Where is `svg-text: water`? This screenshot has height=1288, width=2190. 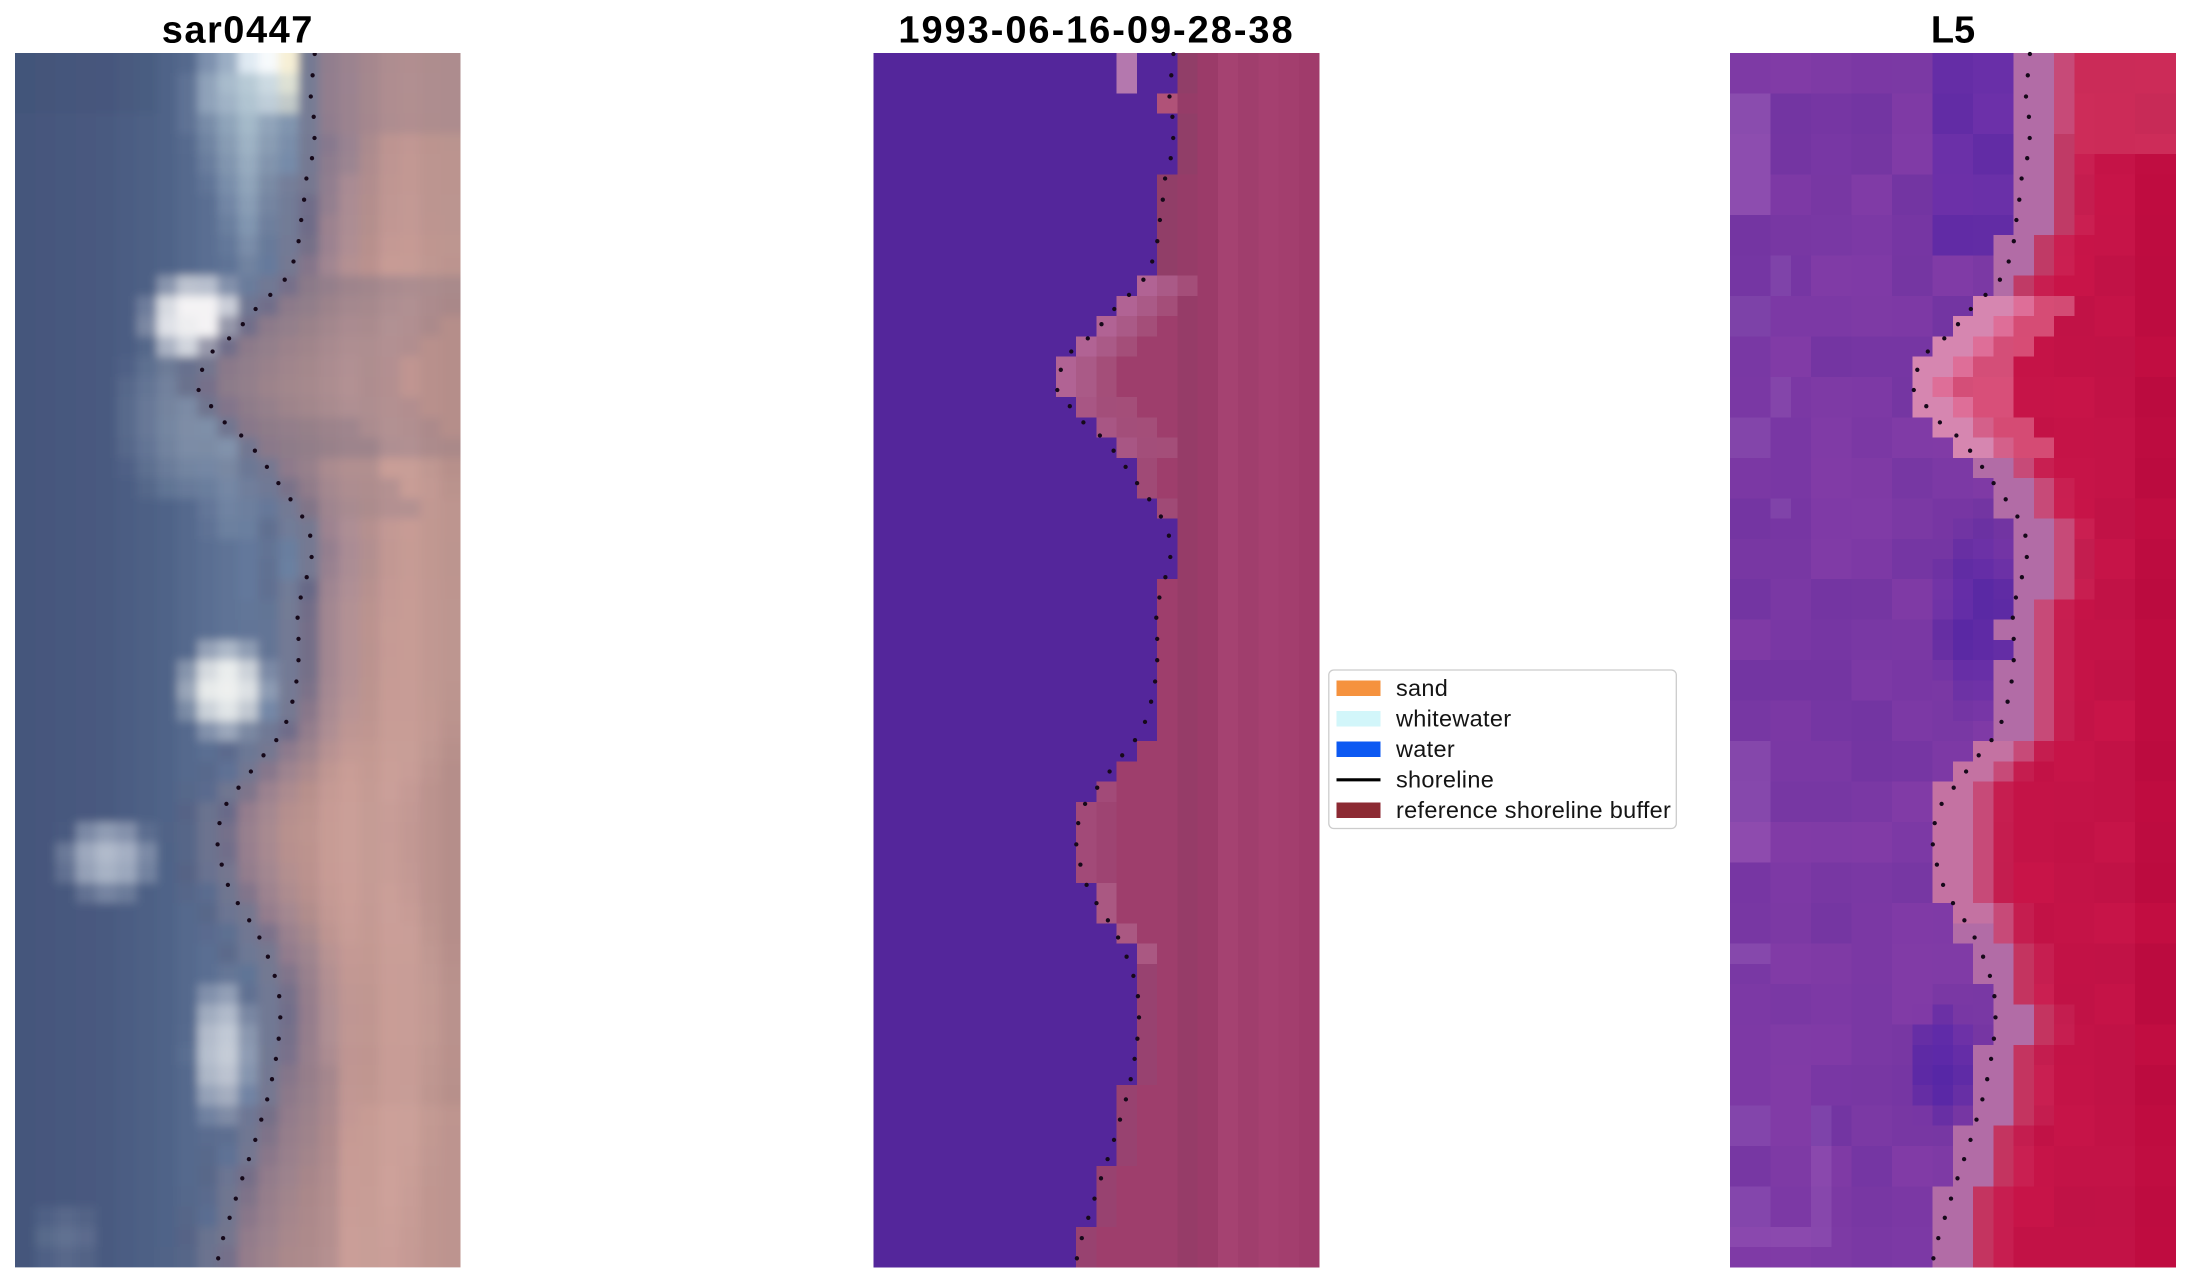
svg-text: water is located at coordinates (1425, 749).